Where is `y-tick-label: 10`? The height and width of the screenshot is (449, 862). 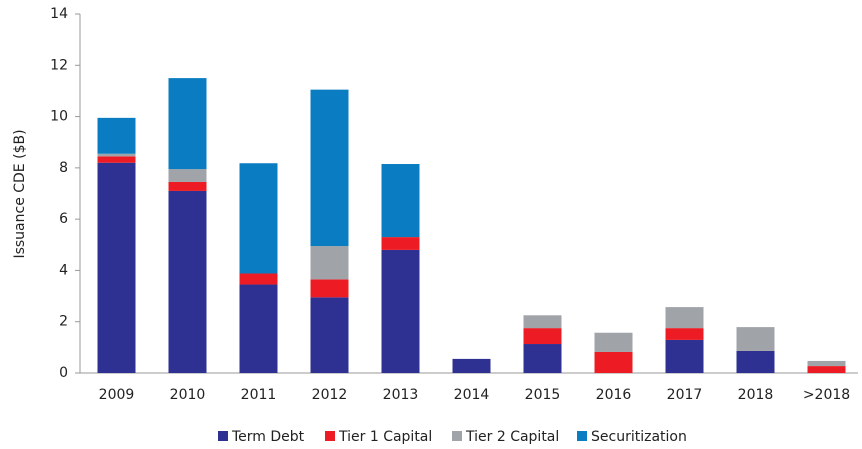
y-tick-label: 10 is located at coordinates (59, 117).